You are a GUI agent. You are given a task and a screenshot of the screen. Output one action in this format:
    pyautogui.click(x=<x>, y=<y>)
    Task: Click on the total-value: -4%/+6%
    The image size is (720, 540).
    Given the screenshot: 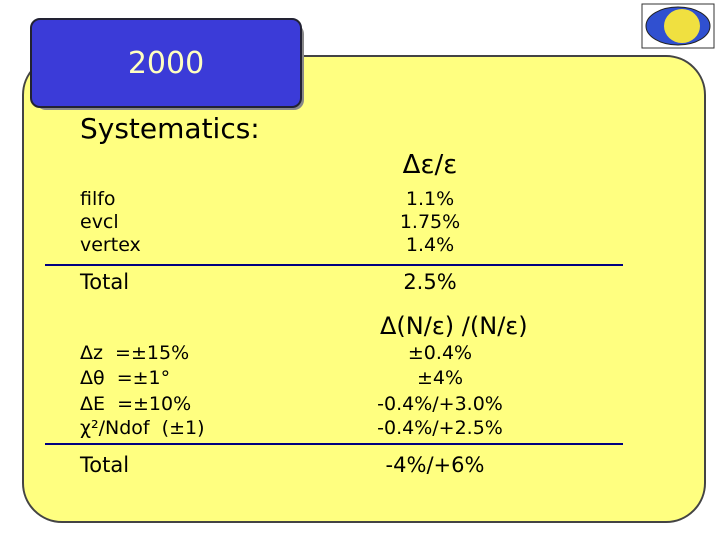 What is the action you would take?
    pyautogui.click(x=435, y=465)
    